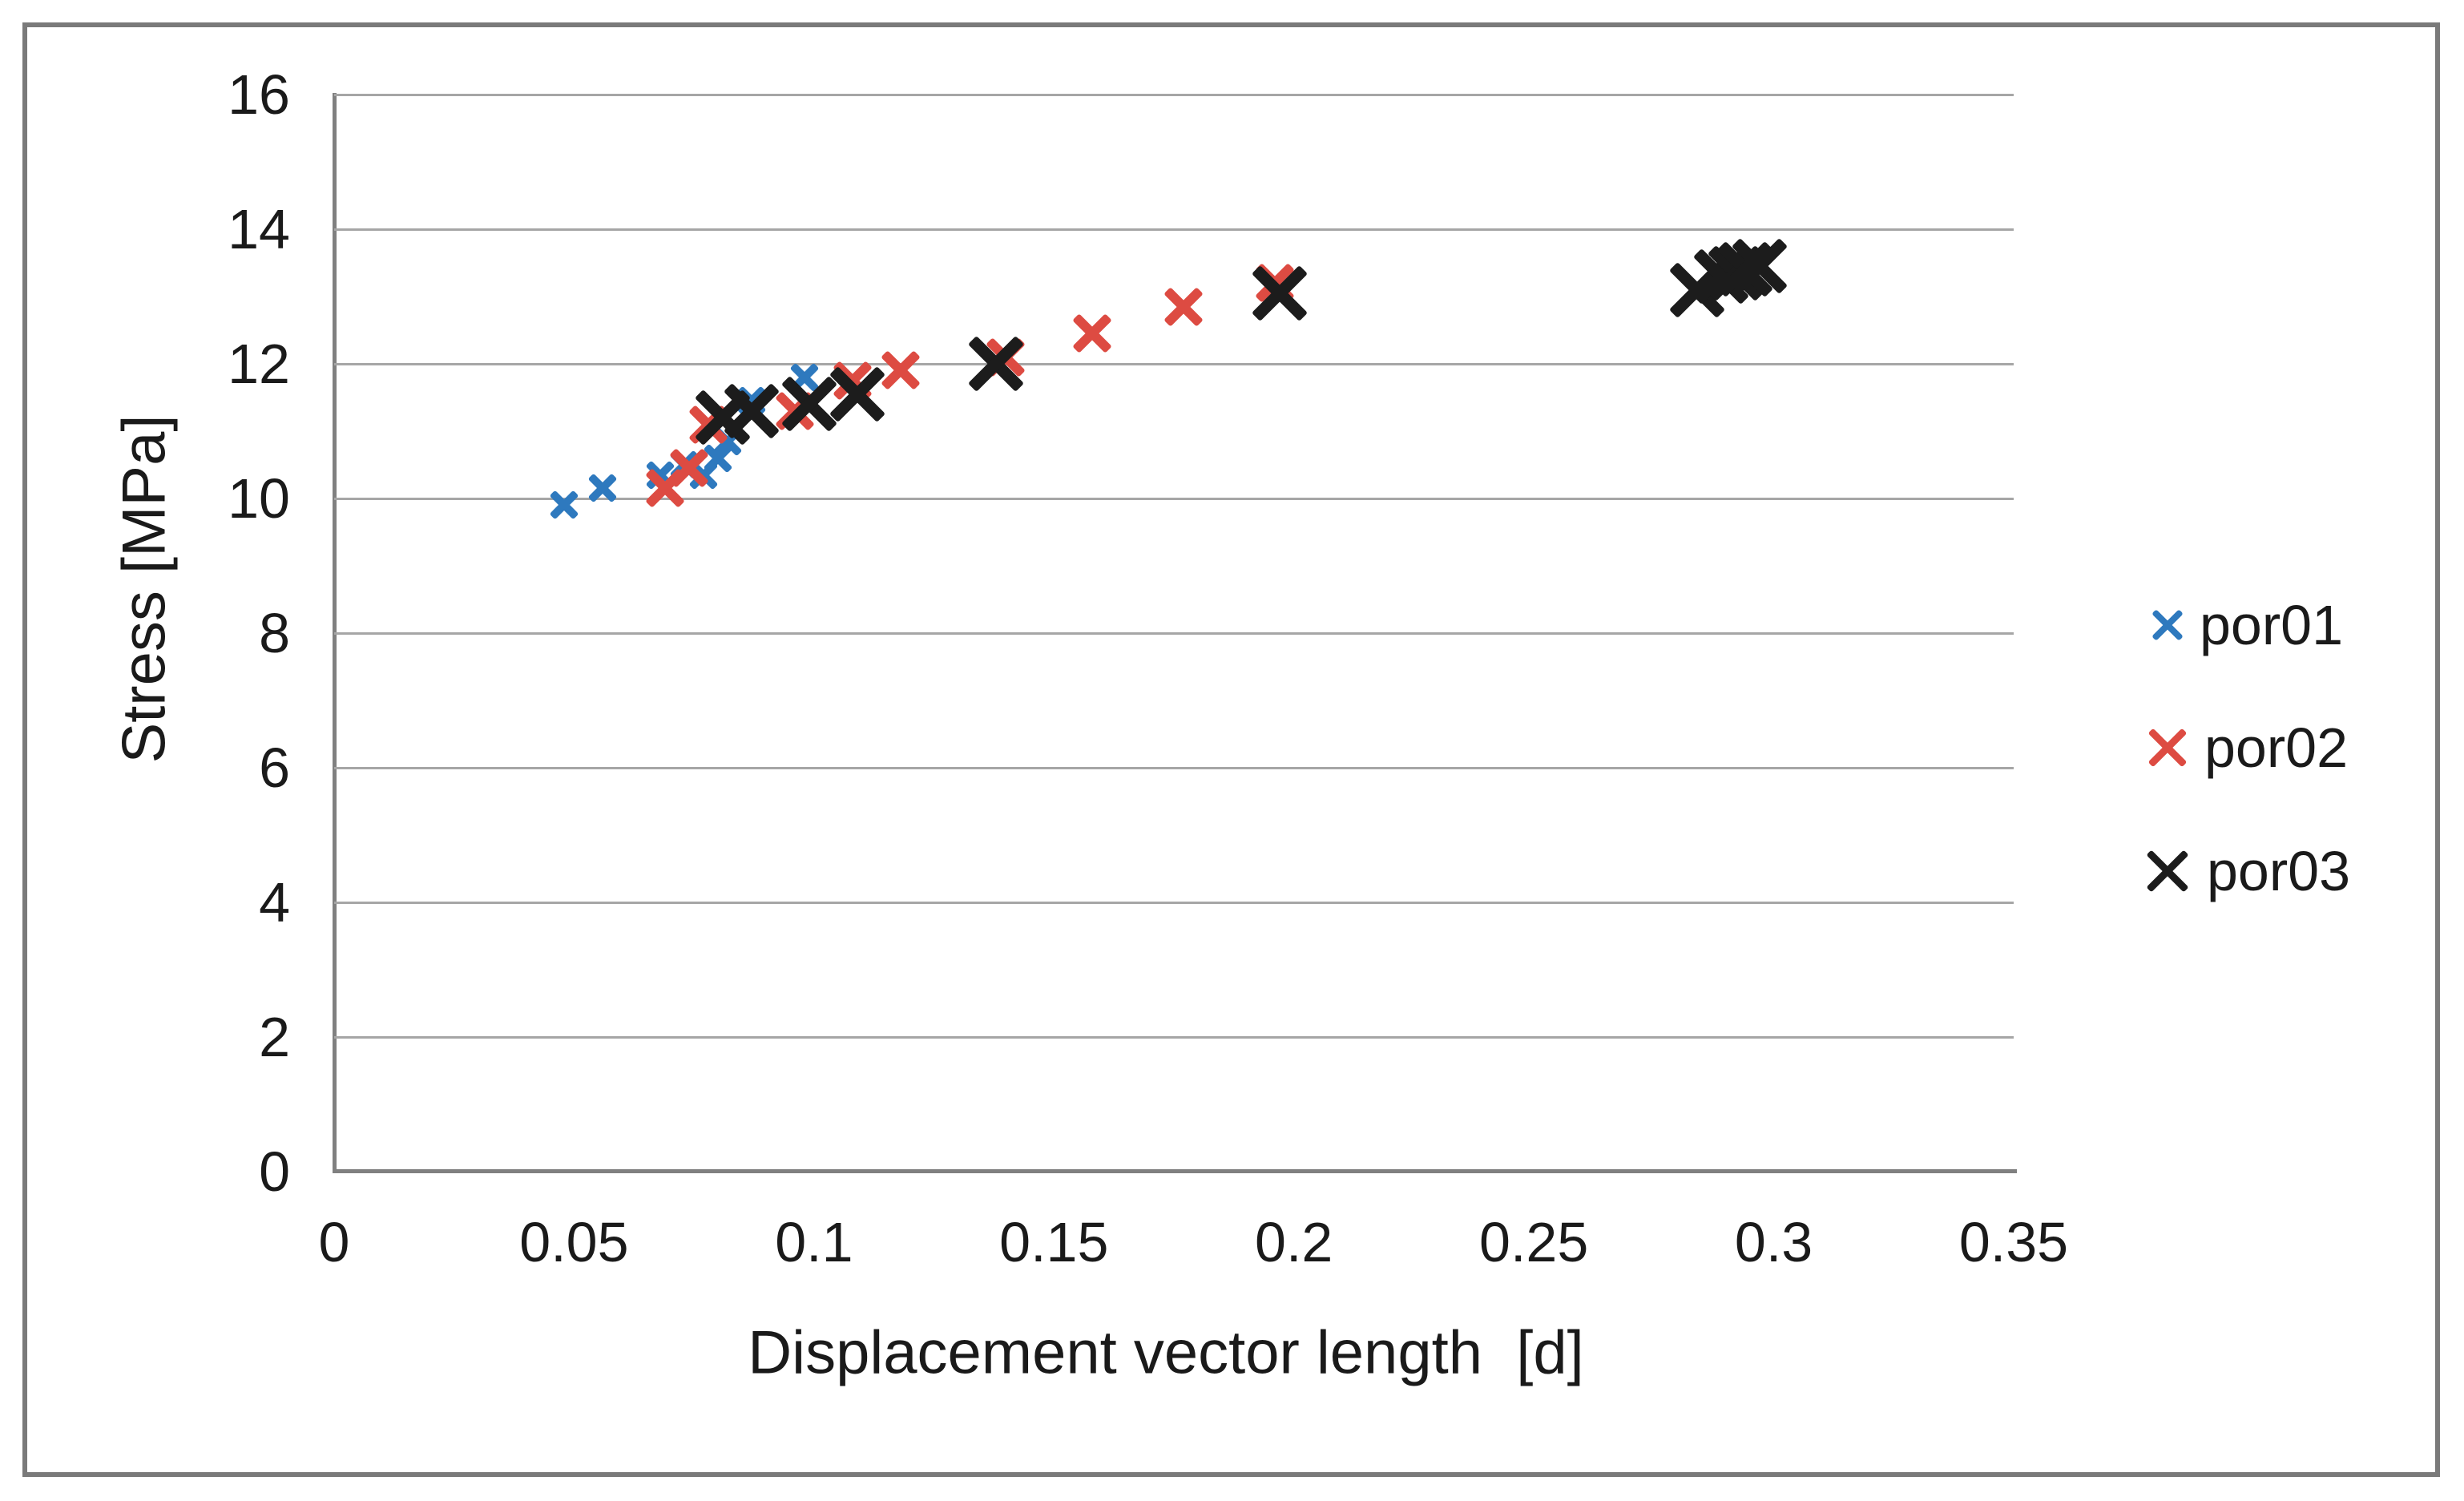 The width and height of the screenshot is (2464, 1501). What do you see at coordinates (2013, 1242) in the screenshot?
I see `x-tick-label: 0.35` at bounding box center [2013, 1242].